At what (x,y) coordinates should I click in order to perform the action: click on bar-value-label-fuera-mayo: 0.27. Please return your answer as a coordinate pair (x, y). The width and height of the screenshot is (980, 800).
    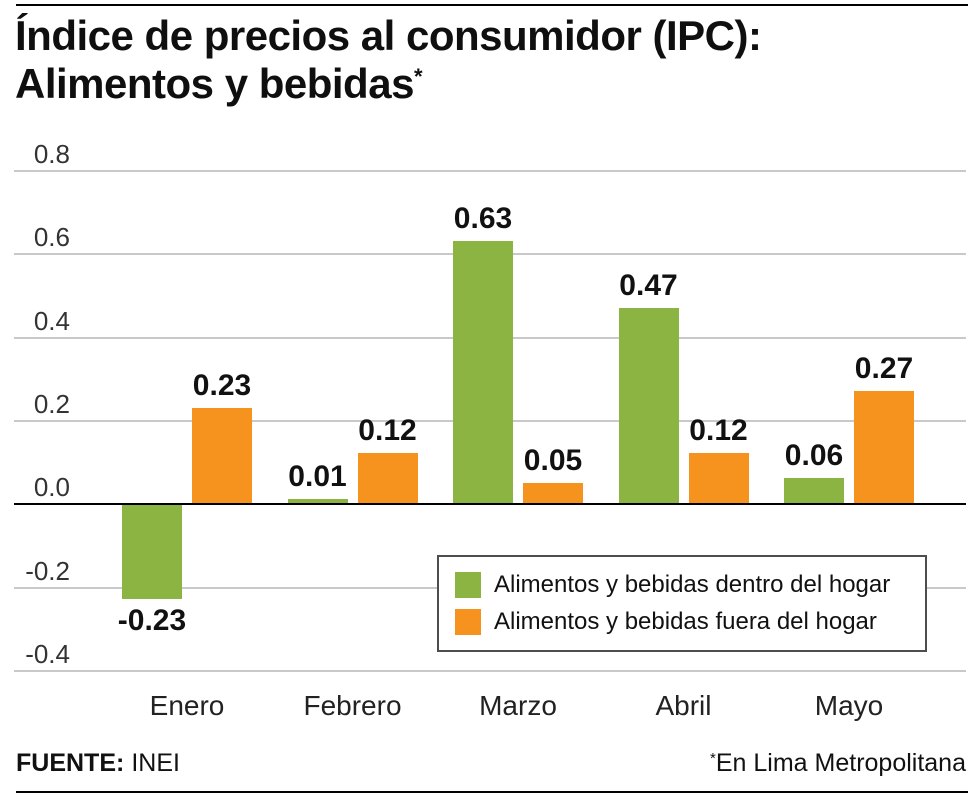
    Looking at the image, I should click on (884, 368).